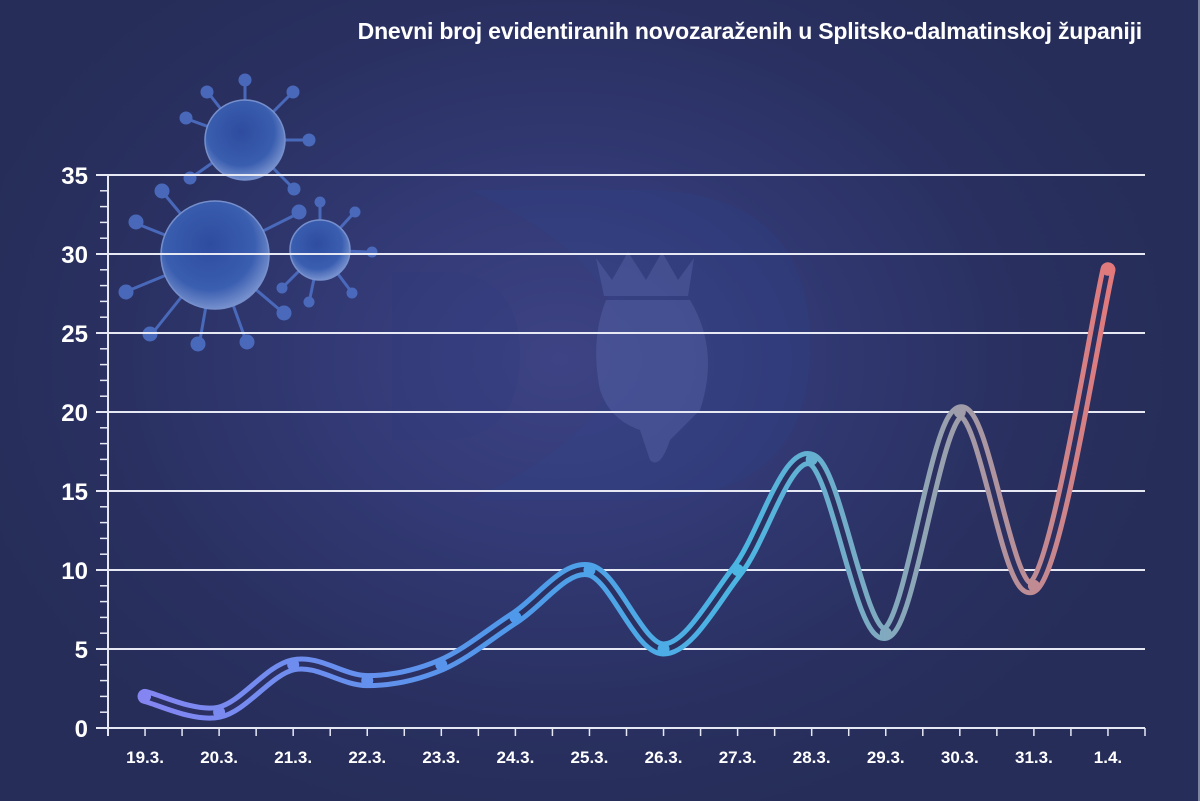 Image resolution: width=1200 pixels, height=801 pixels. What do you see at coordinates (74, 255) in the screenshot?
I see `y-tick-label: 30` at bounding box center [74, 255].